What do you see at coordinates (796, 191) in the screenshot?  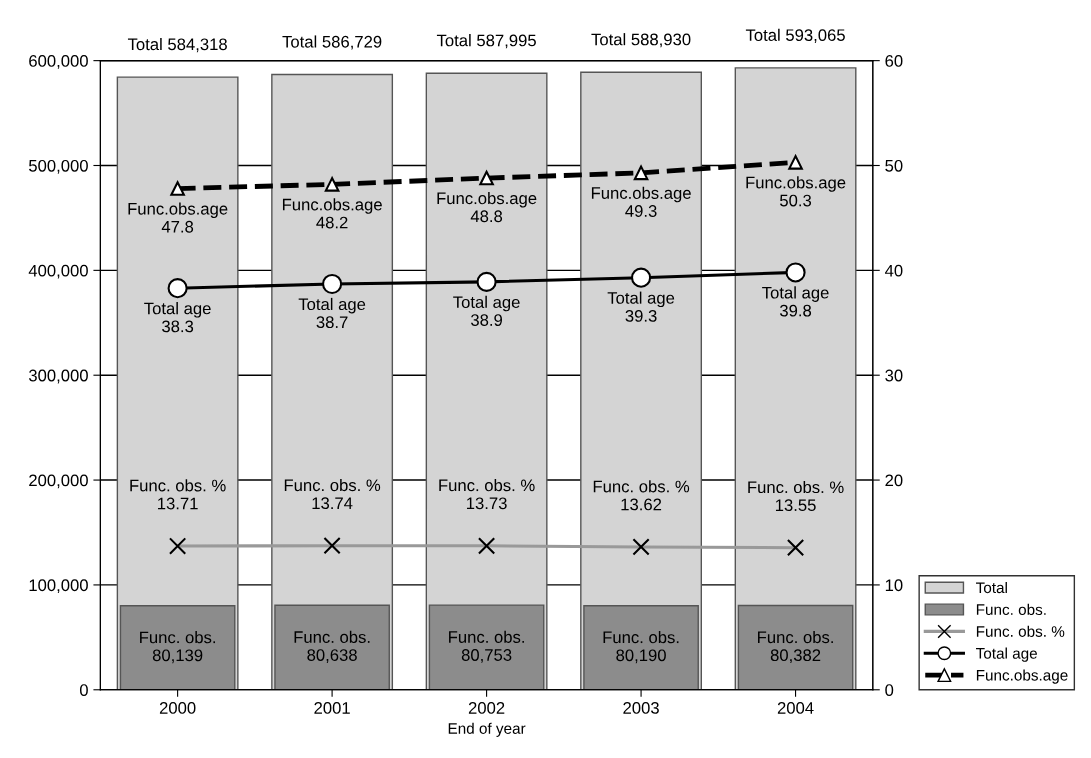 I see `data-label: Func.obs.age 50.3` at bounding box center [796, 191].